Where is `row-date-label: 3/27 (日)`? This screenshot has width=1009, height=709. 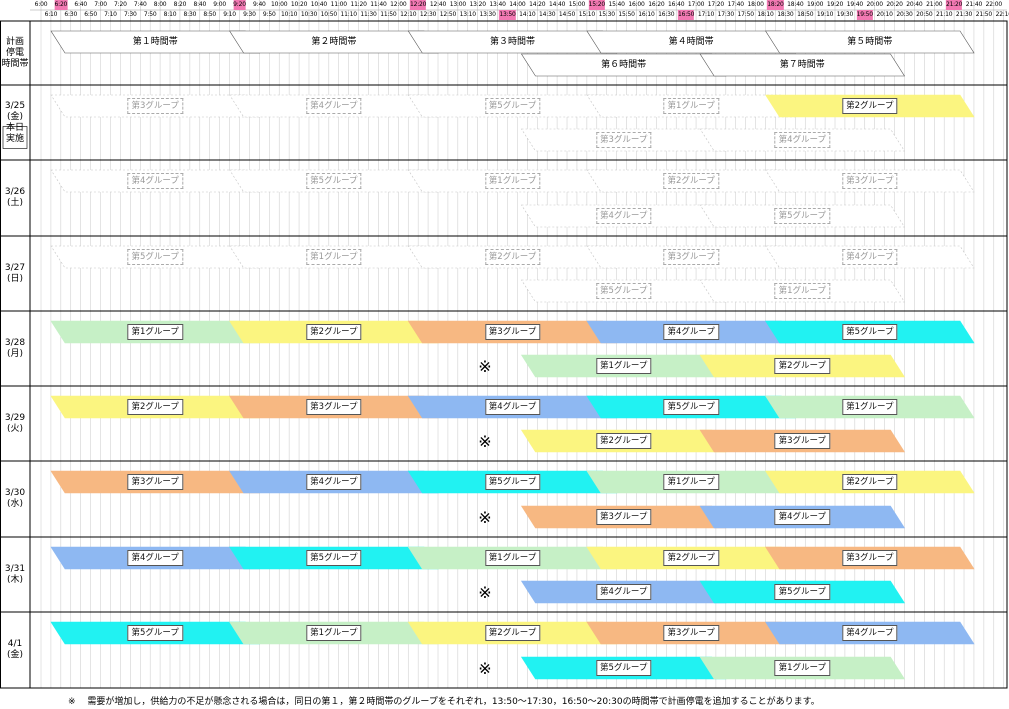 row-date-label: 3/27 (日) is located at coordinates (15, 273).